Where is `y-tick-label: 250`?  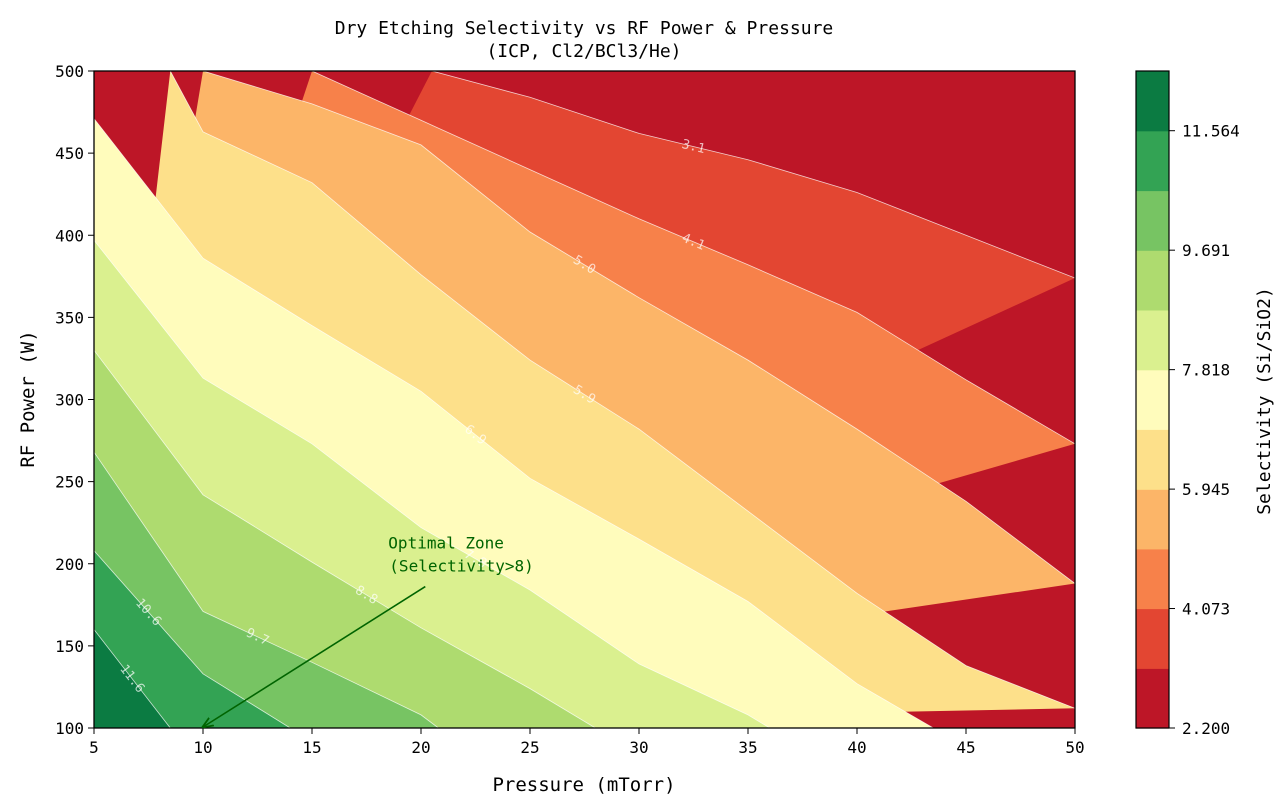
y-tick-label: 250 is located at coordinates (69, 482).